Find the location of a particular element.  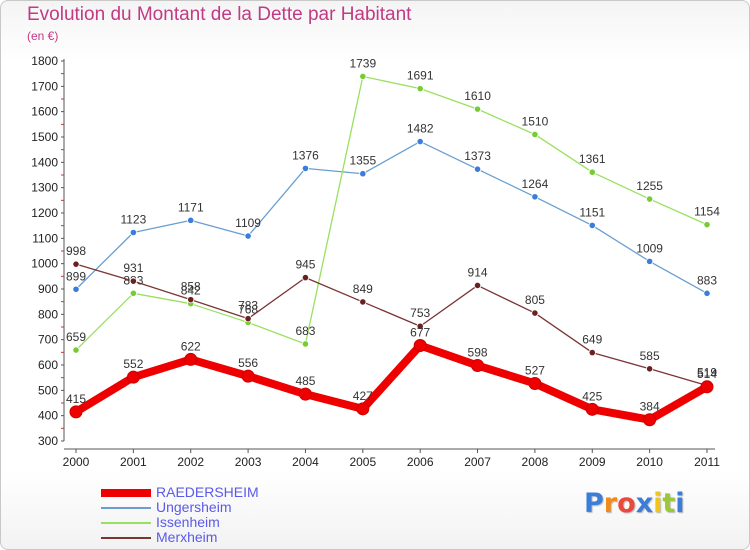

data-label: 1171 is located at coordinates (191, 207).